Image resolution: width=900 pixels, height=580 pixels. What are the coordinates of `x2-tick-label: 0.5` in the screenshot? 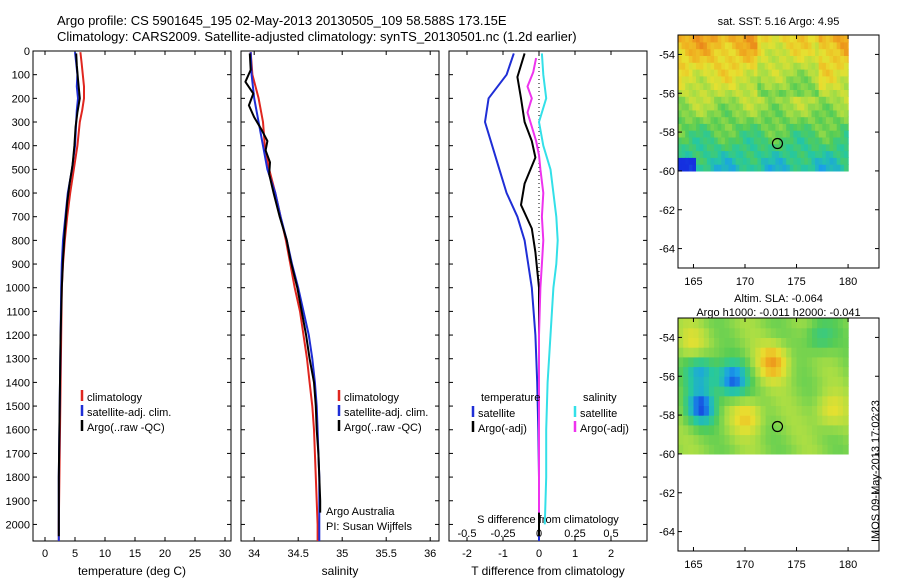 It's located at (610, 534).